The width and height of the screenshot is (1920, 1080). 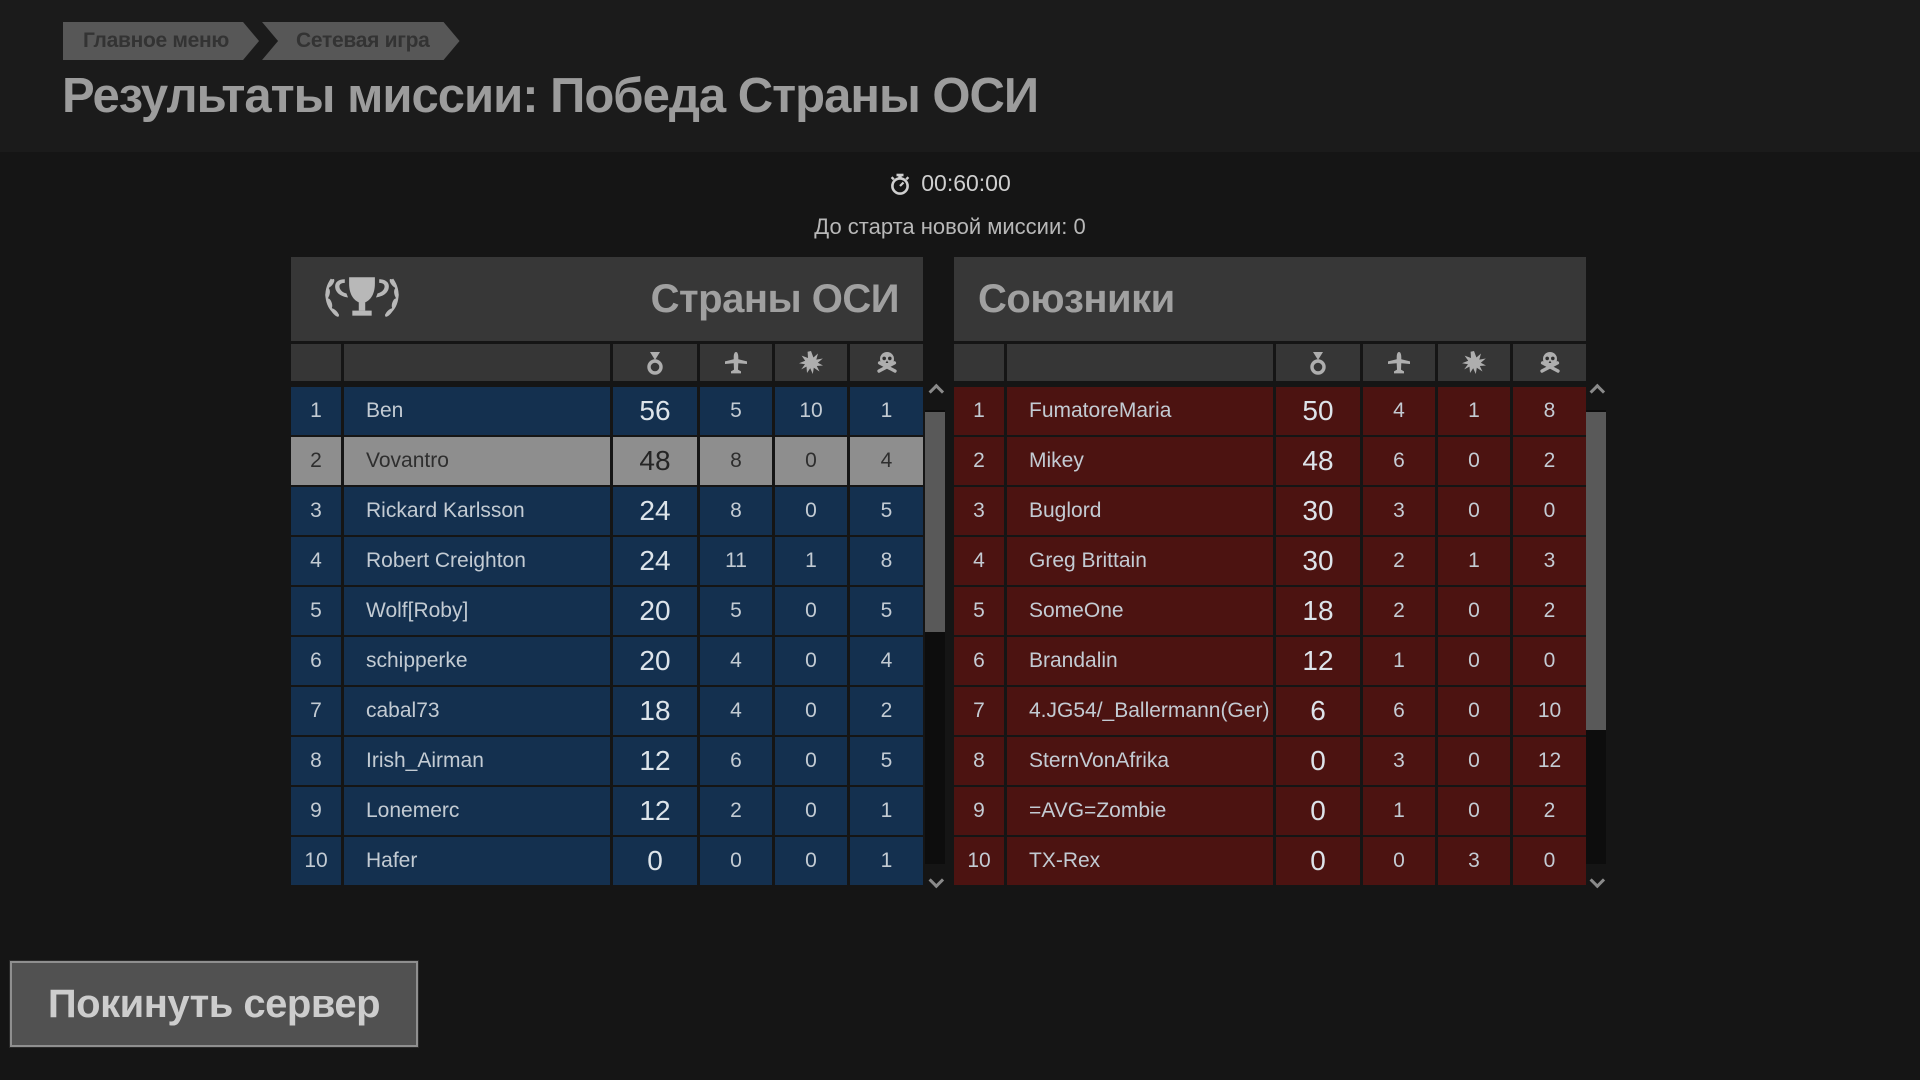 What do you see at coordinates (214, 1004) in the screenshot?
I see `leave-server-button: Покинуть сервер` at bounding box center [214, 1004].